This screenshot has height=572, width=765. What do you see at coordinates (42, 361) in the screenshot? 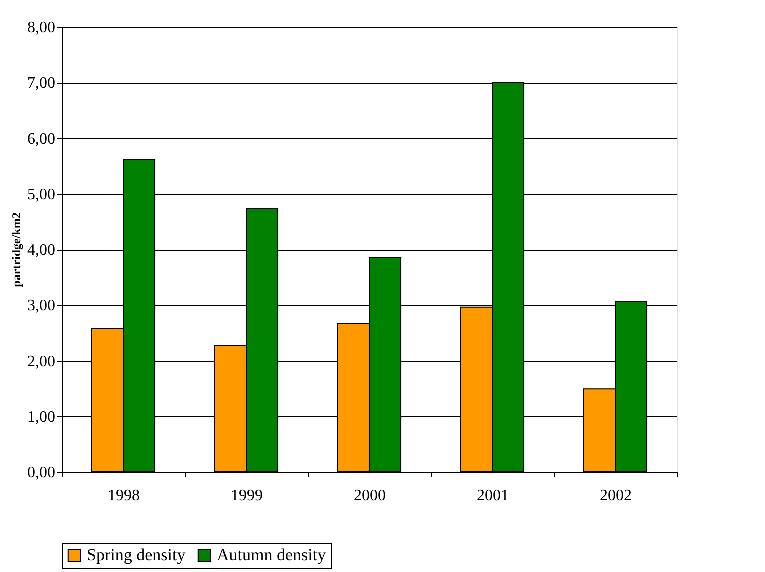
I see `y-tick-label: 2,00` at bounding box center [42, 361].